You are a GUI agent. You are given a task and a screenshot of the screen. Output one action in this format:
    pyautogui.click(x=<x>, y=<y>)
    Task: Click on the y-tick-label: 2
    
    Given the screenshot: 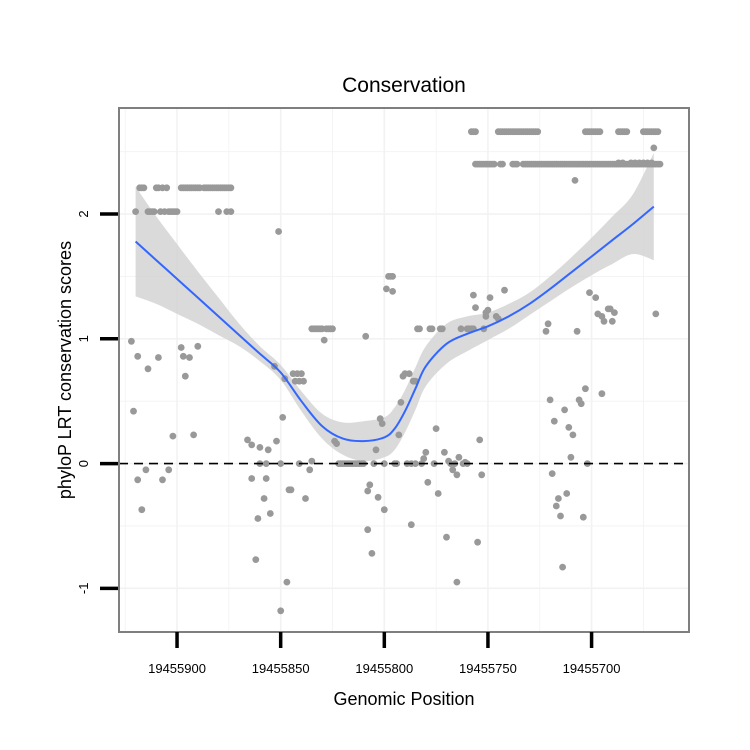 What is the action you would take?
    pyautogui.click(x=83, y=213)
    